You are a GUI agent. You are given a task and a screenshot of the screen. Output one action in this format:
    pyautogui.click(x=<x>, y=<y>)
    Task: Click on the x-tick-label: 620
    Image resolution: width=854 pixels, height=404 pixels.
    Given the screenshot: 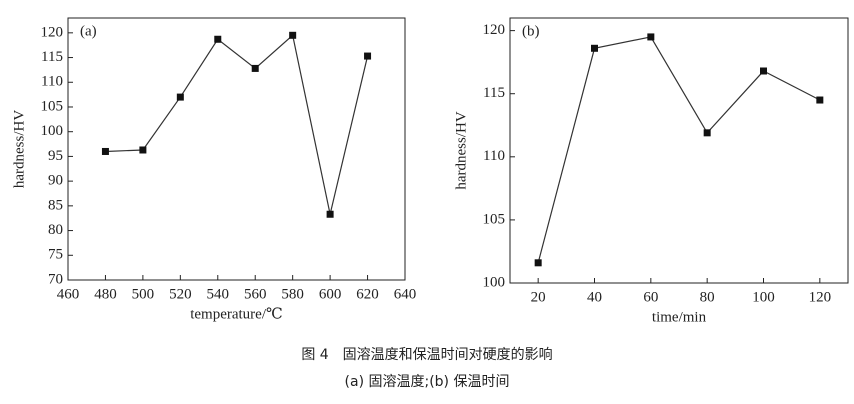 What is the action you would take?
    pyautogui.click(x=367, y=294)
    